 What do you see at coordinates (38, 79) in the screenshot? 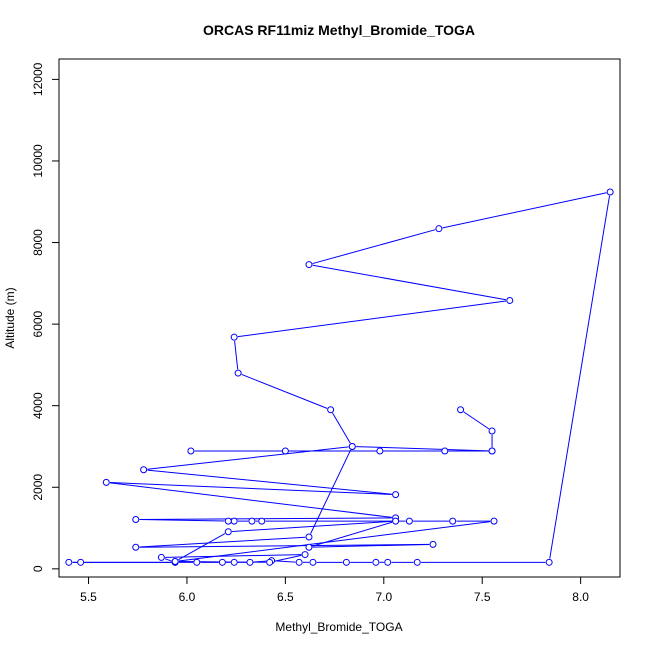
I see `y-tick-label: 12000` at bounding box center [38, 79].